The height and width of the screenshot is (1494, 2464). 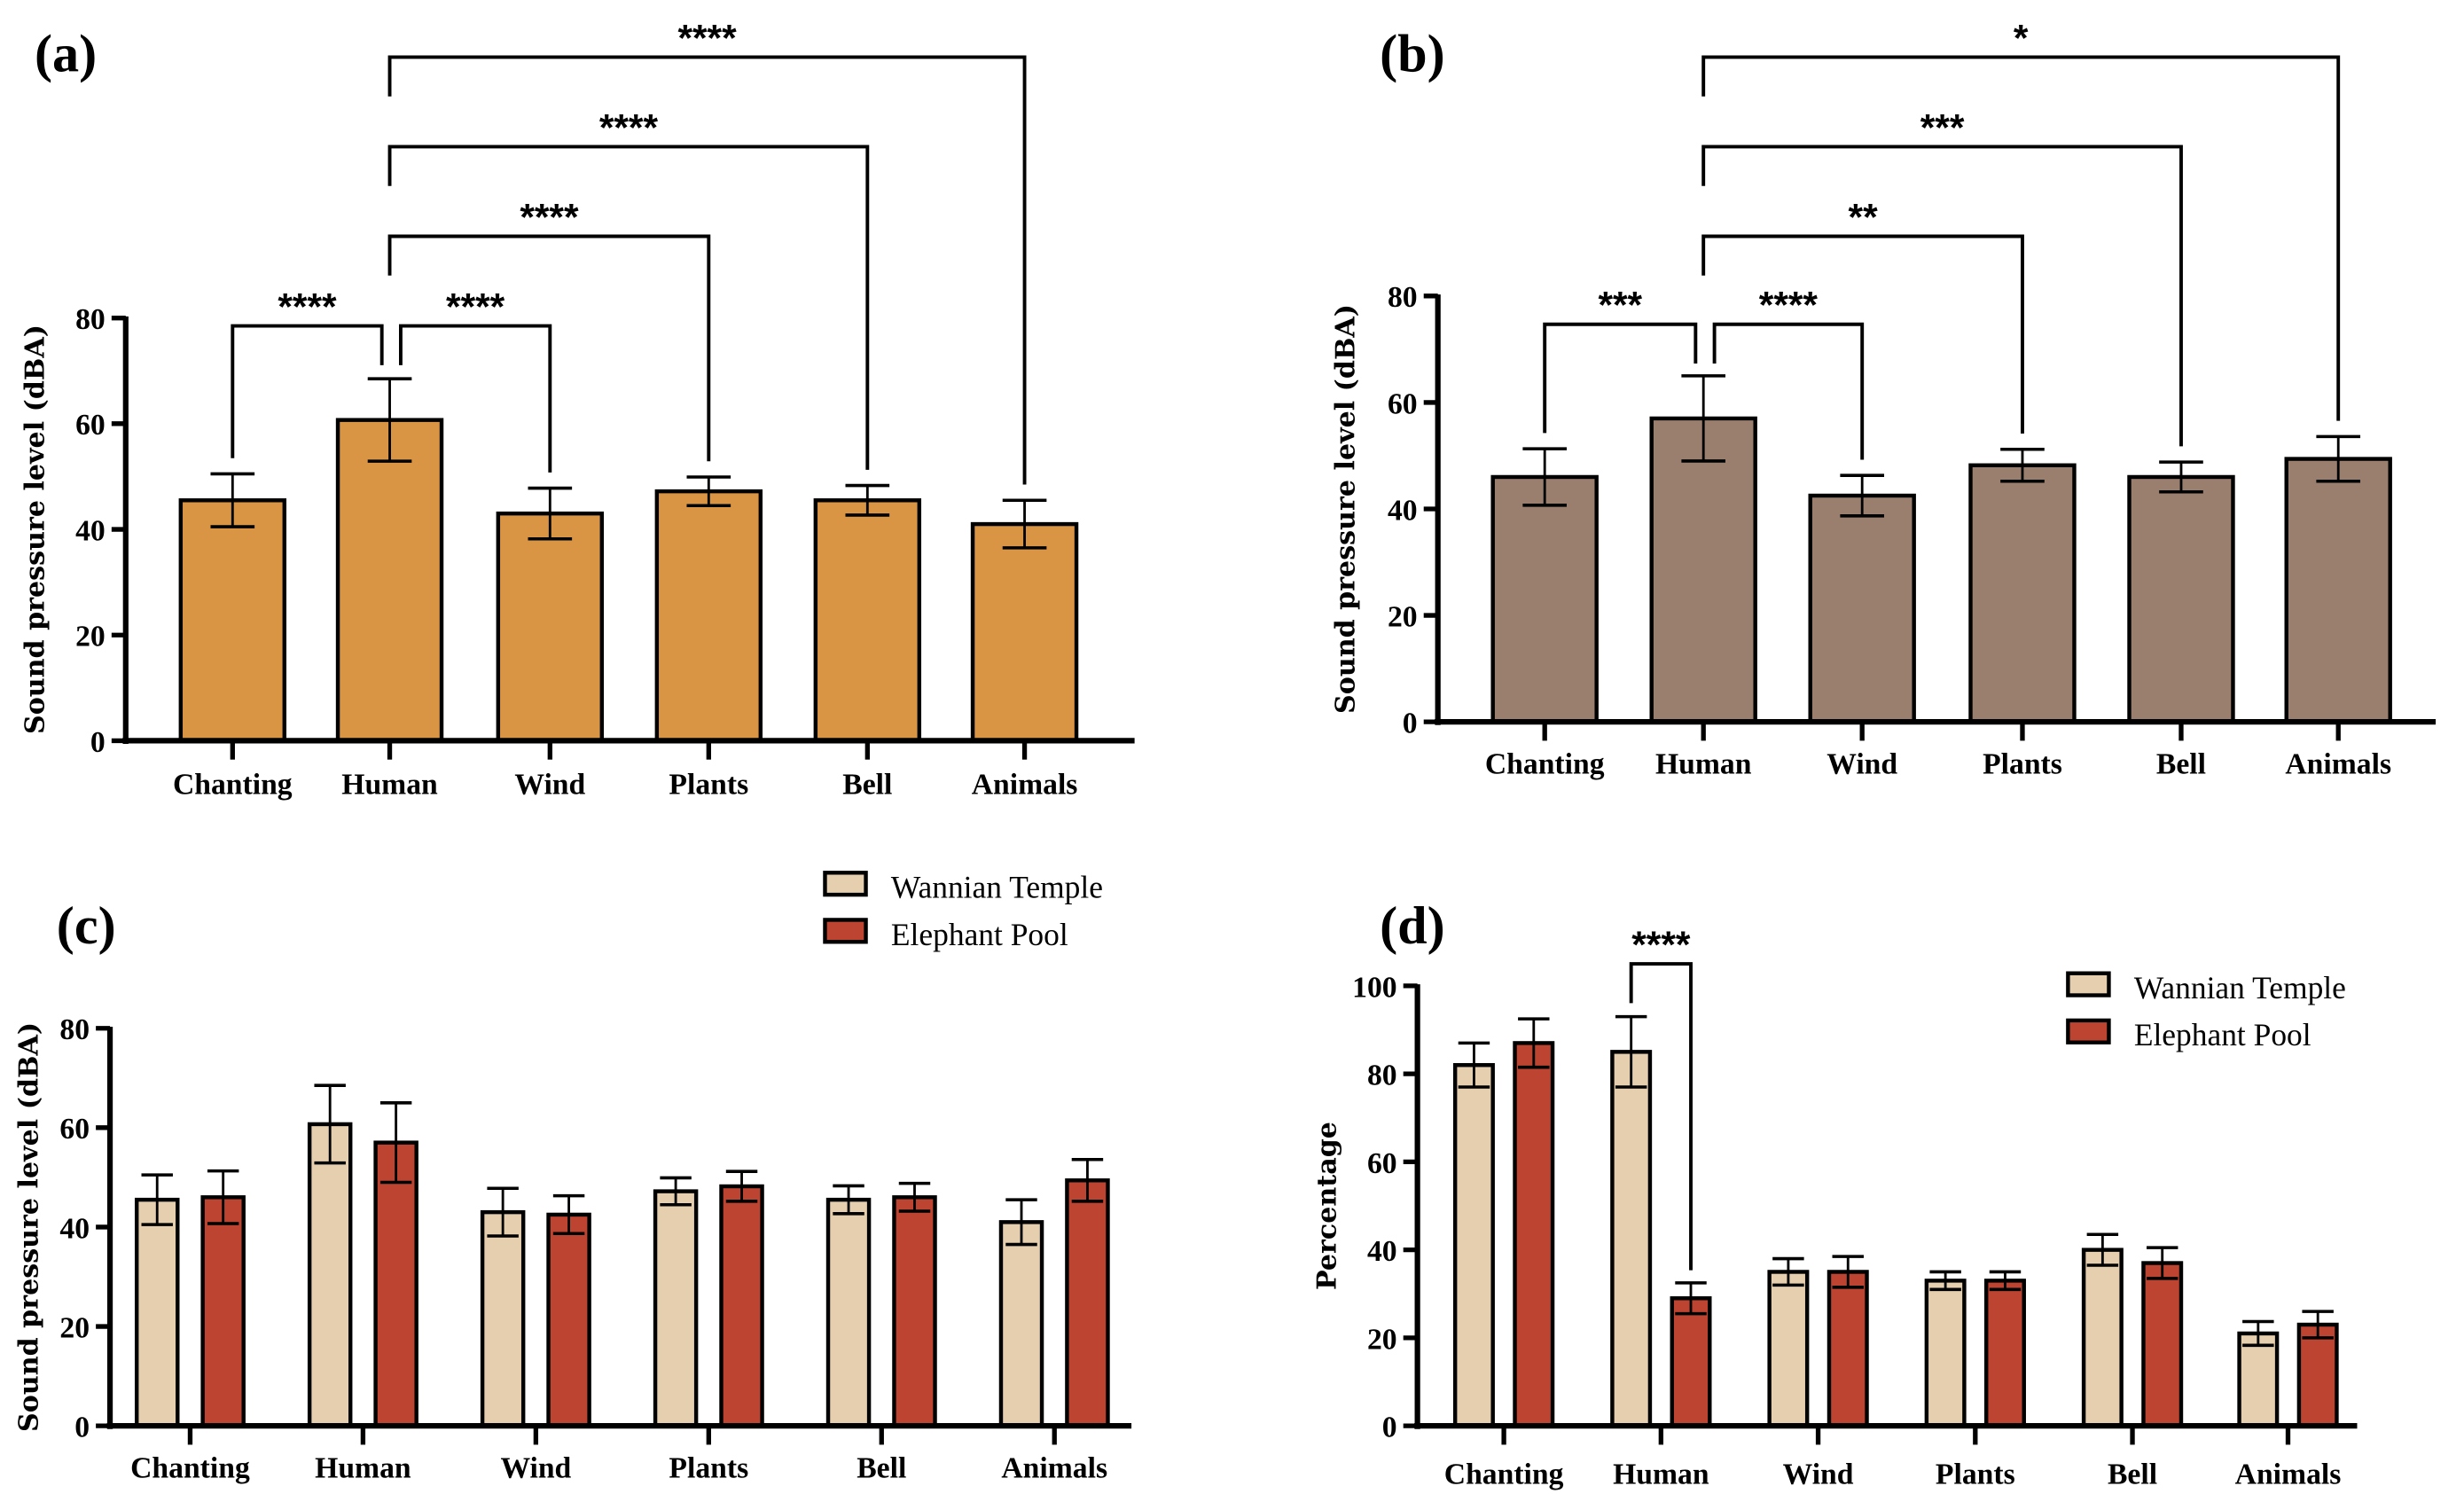 What do you see at coordinates (1413, 926) in the screenshot?
I see `panel-label: (d)` at bounding box center [1413, 926].